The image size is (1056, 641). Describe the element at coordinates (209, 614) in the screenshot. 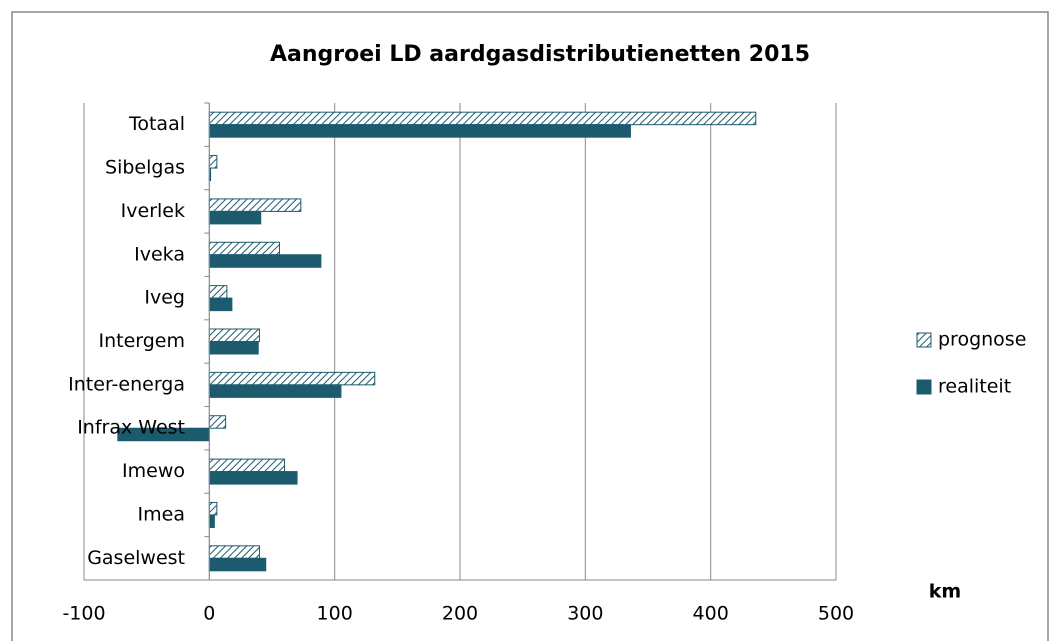

I see `x-tick-label: 0` at that location.